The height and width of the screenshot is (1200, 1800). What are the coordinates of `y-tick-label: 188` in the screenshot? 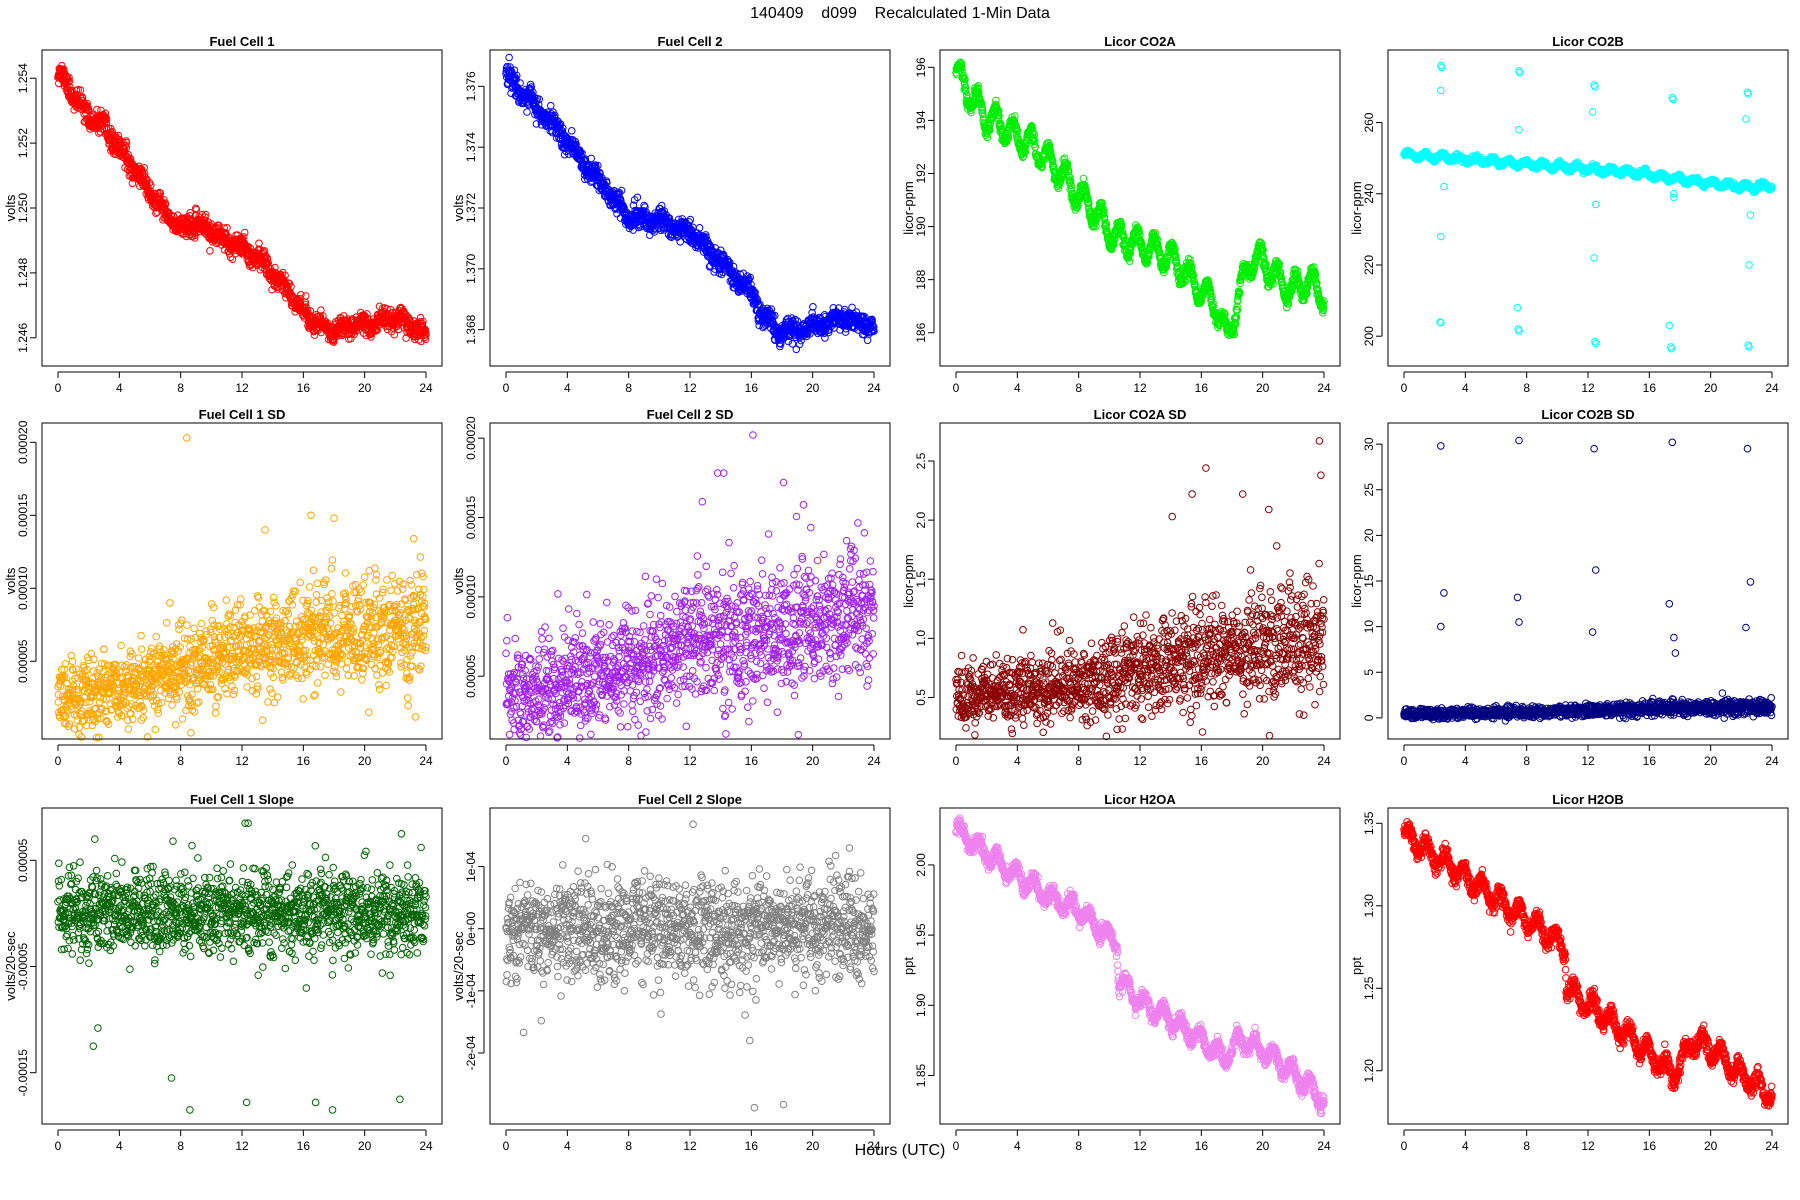 It's located at (921, 279).